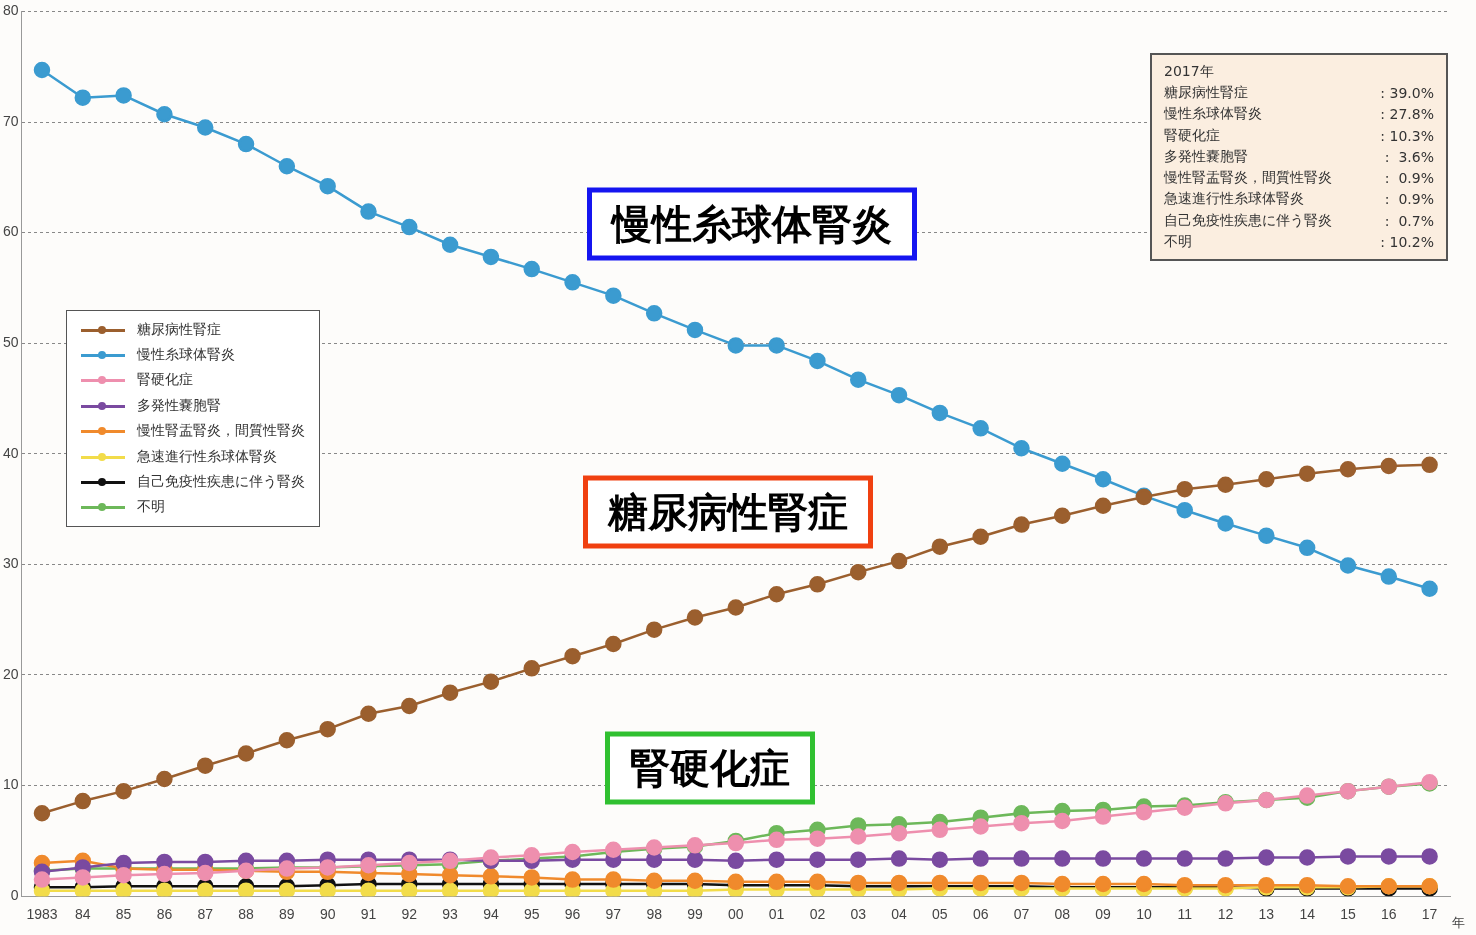 The image size is (1476, 935). What do you see at coordinates (1388, 914) in the screenshot?
I see `x-tick-label: 16` at bounding box center [1388, 914].